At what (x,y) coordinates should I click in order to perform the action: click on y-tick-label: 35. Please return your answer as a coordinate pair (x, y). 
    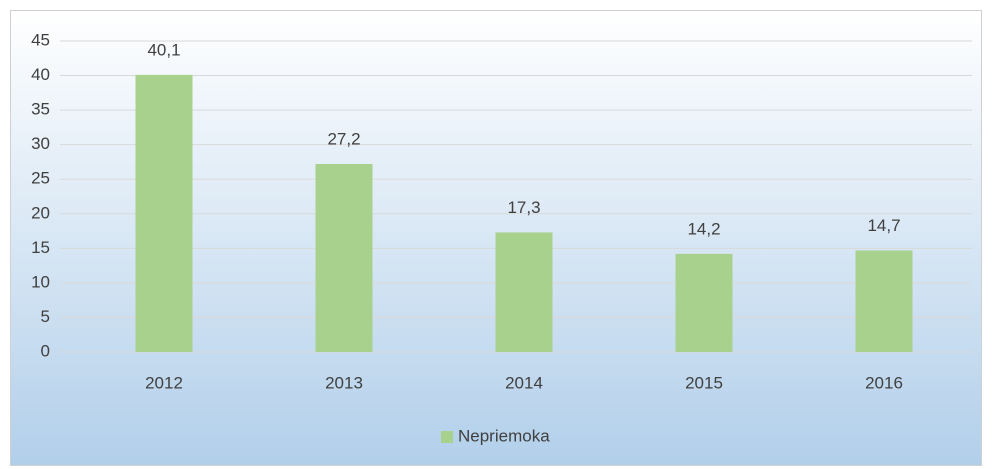
    Looking at the image, I should click on (40, 109).